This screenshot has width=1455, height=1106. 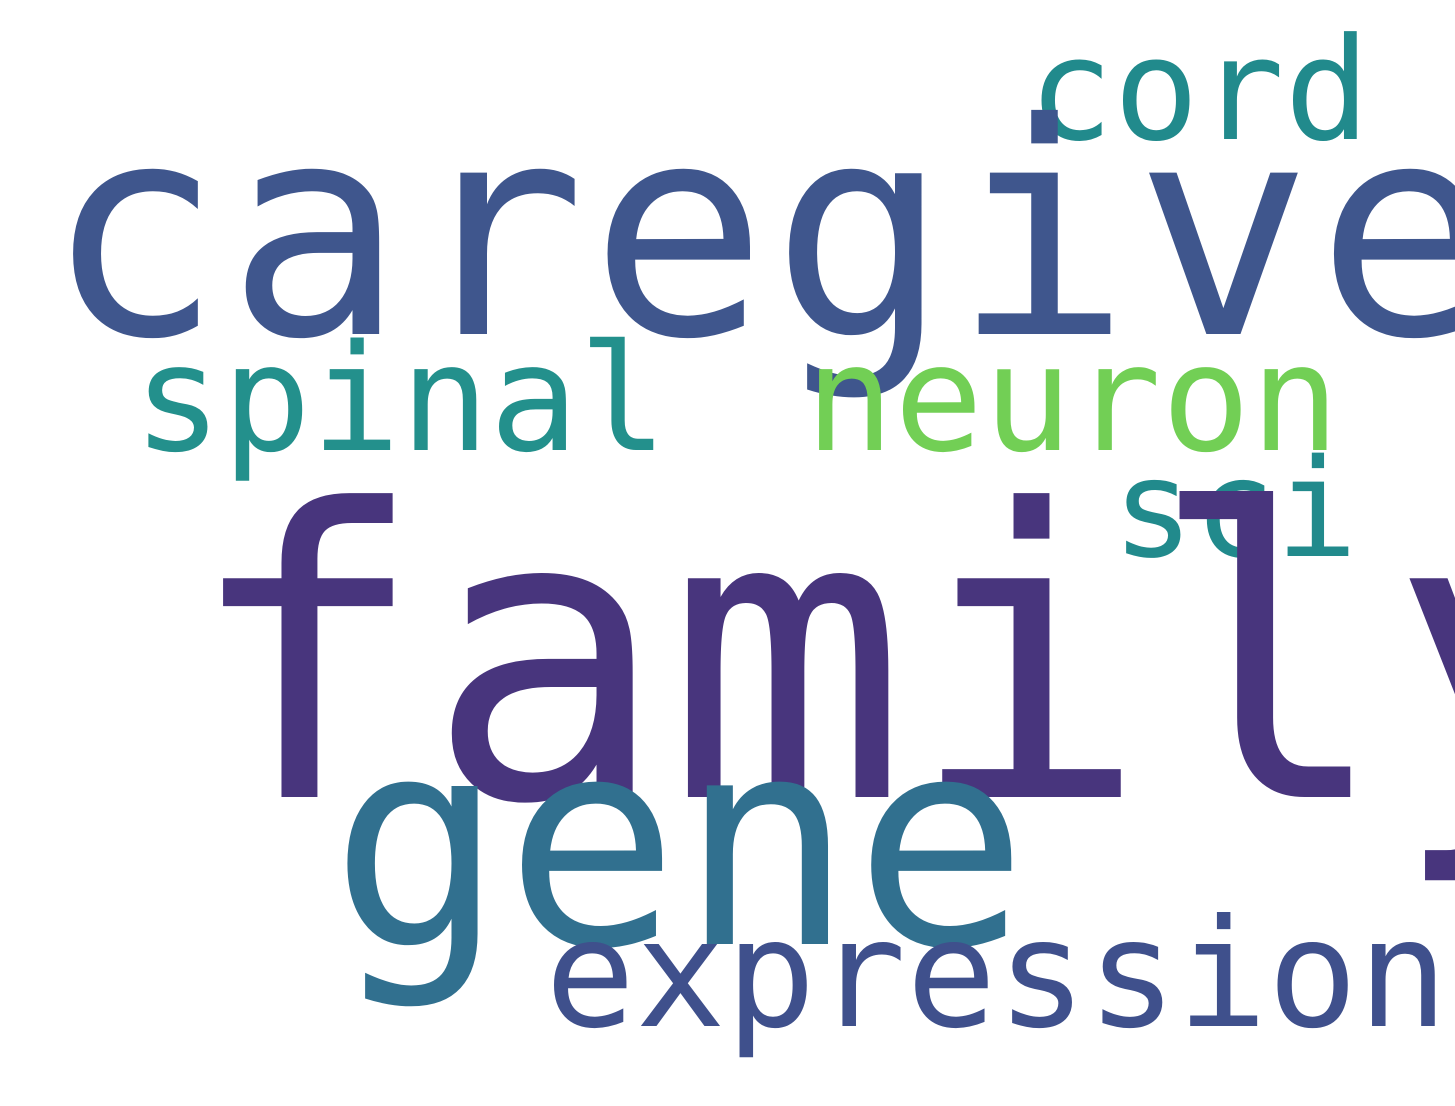 I want to click on word-neuron: neuron, so click(x=1072, y=399).